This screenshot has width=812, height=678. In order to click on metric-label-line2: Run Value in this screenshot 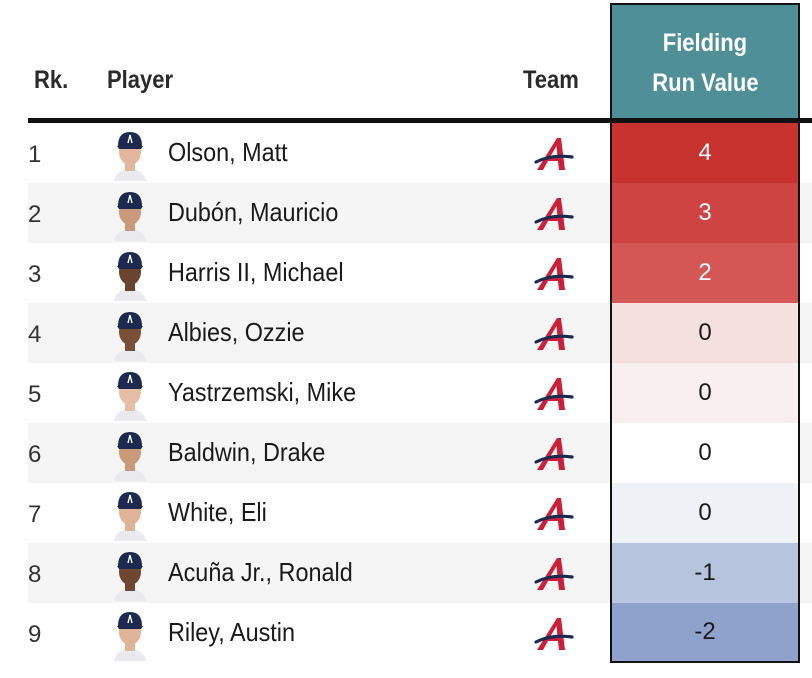, I will do `click(705, 82)`.